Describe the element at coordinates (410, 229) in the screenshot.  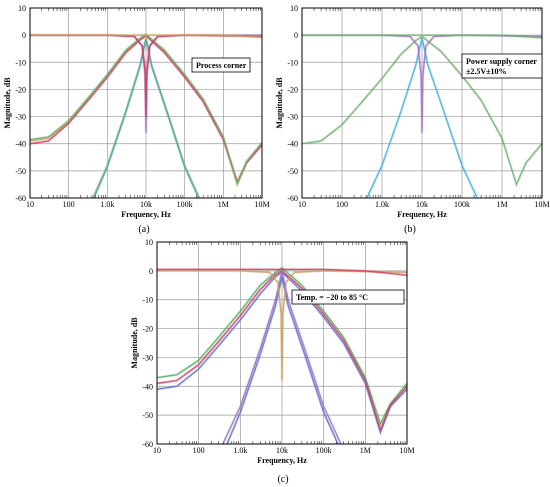
I see `panel-caption: (b)` at that location.